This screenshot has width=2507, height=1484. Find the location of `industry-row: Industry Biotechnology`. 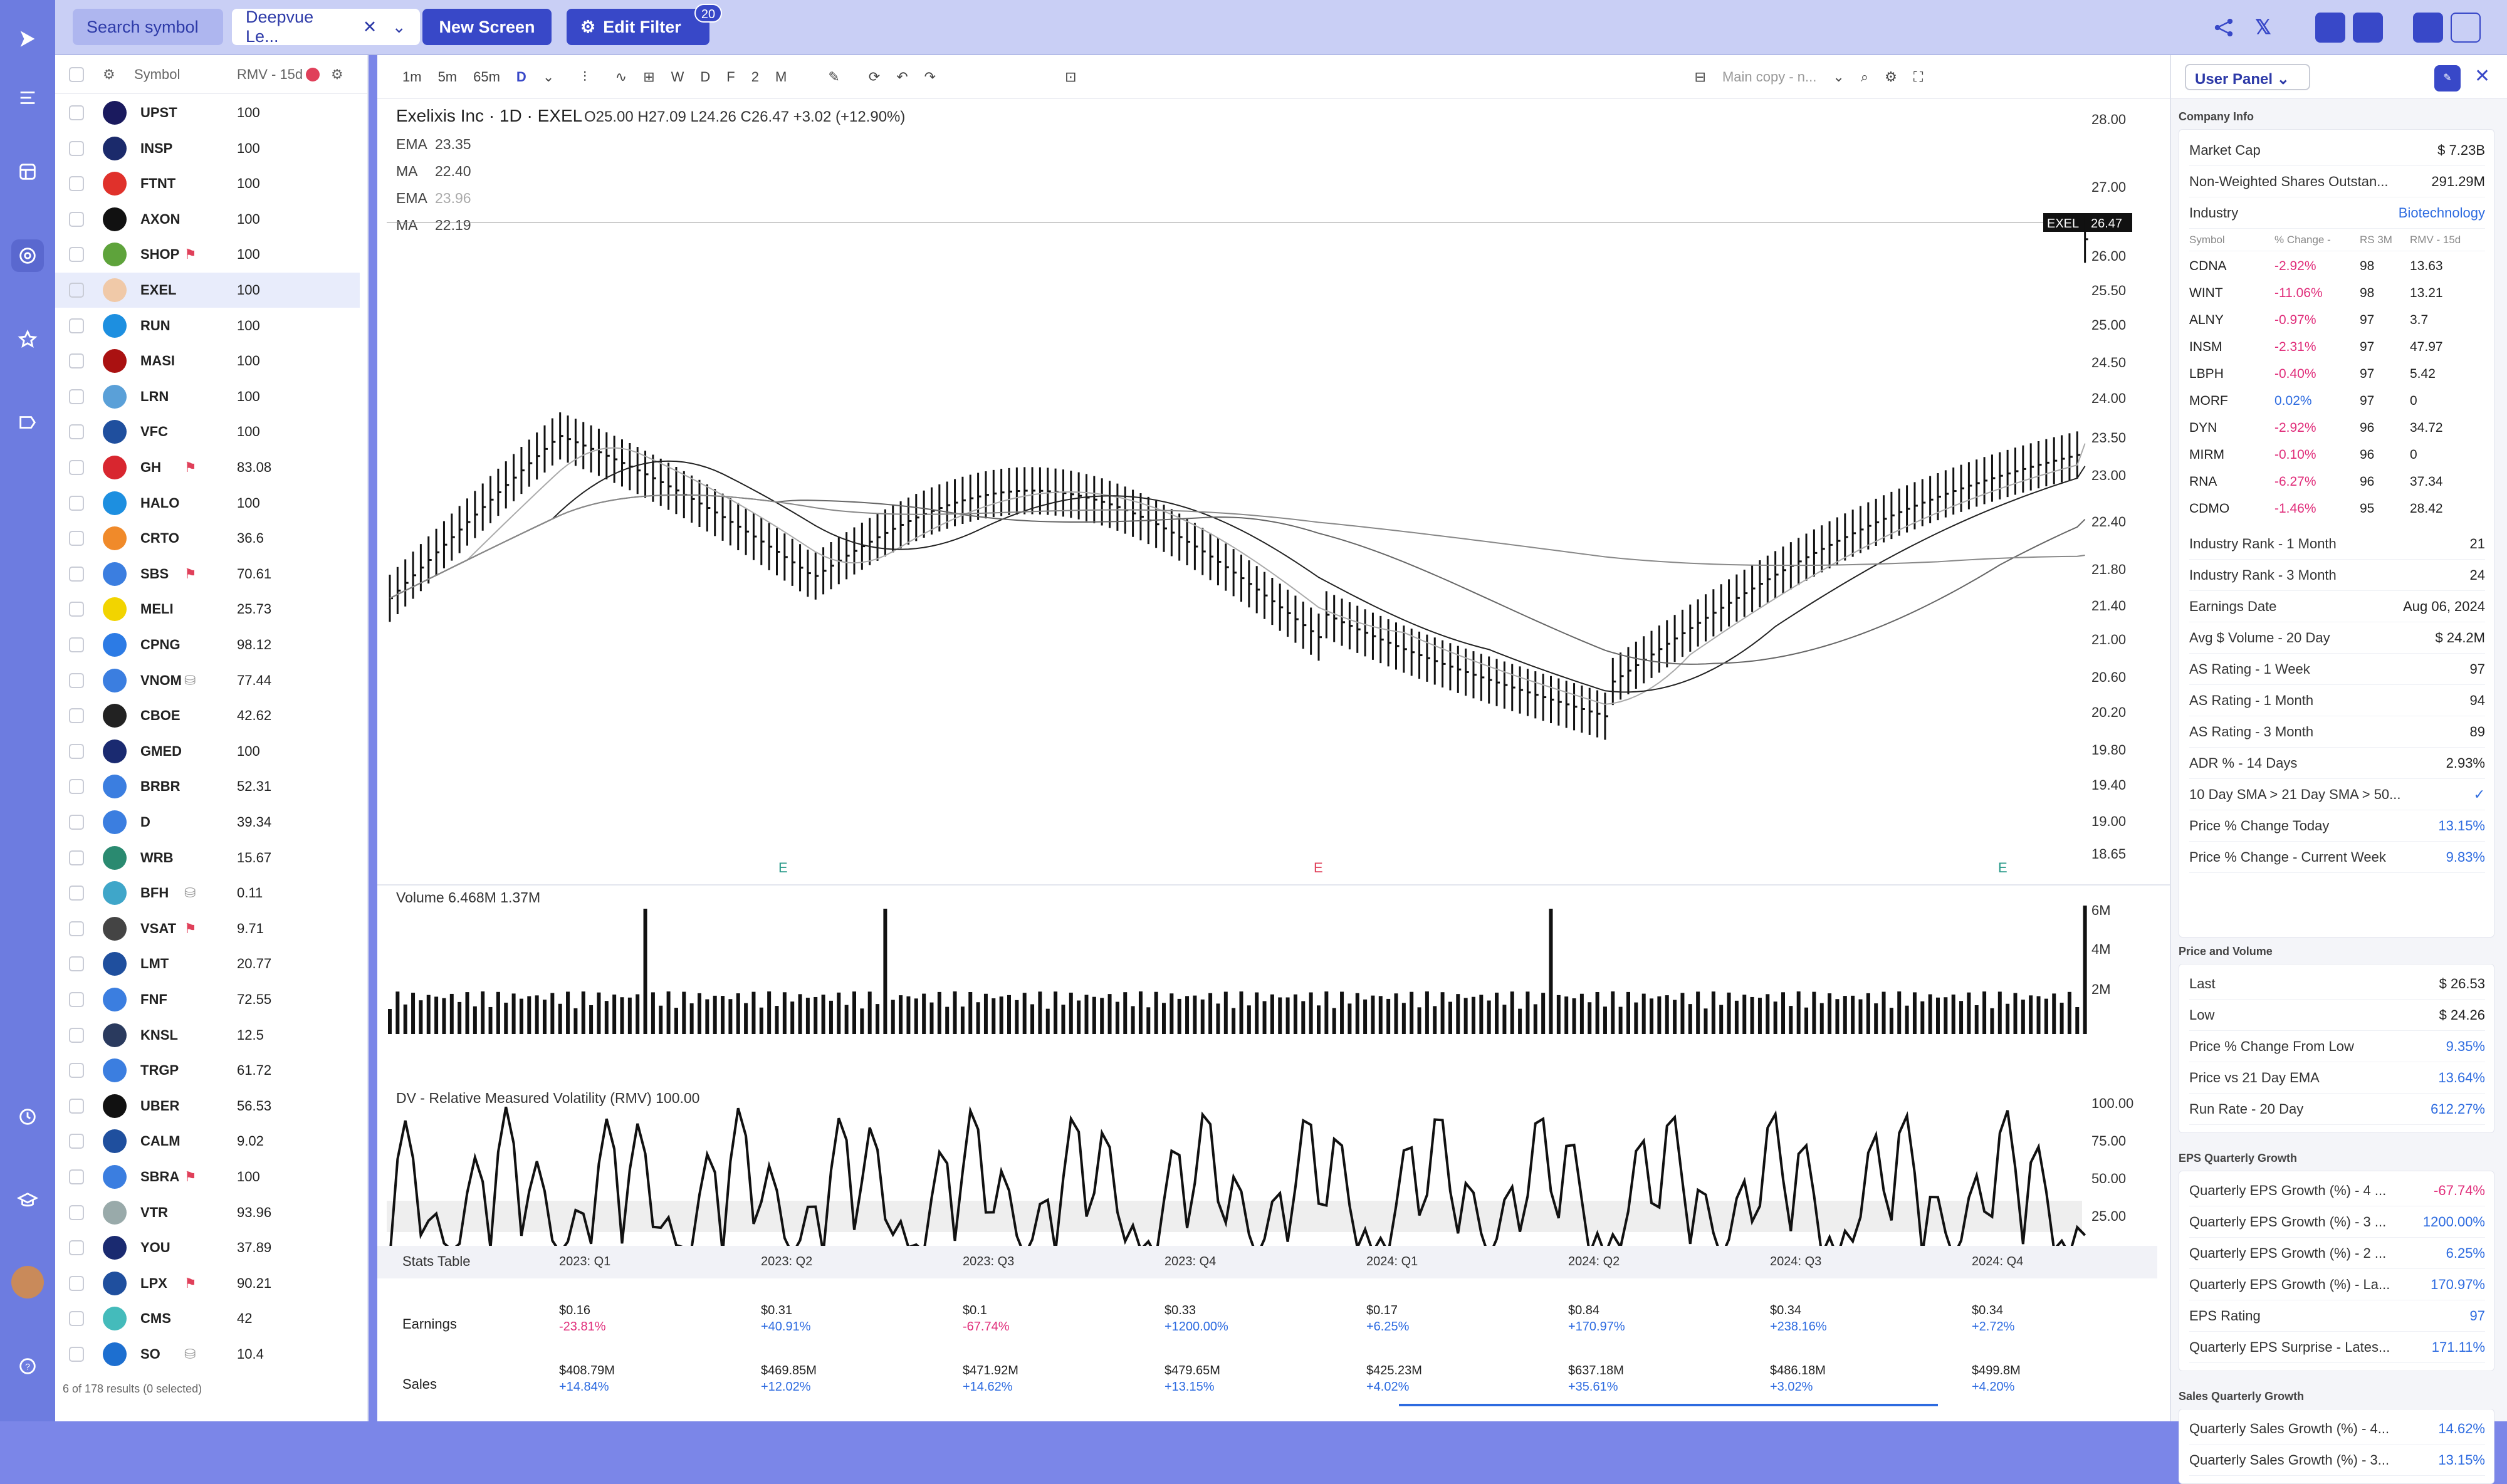

industry-row: Industry Biotechnology is located at coordinates (2337, 213).